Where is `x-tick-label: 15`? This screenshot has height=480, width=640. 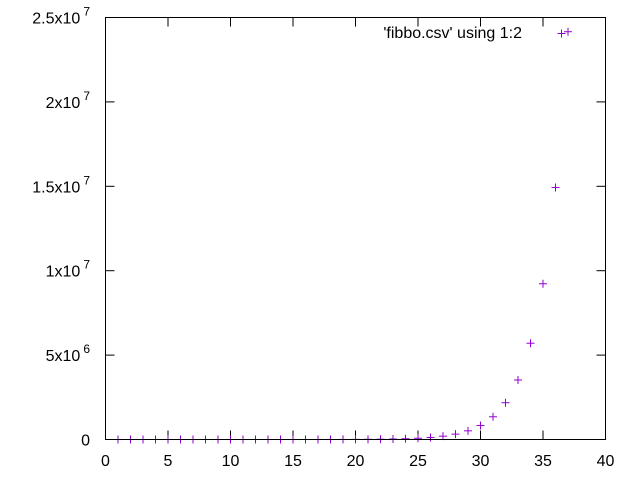 x-tick-label: 15 is located at coordinates (293, 461).